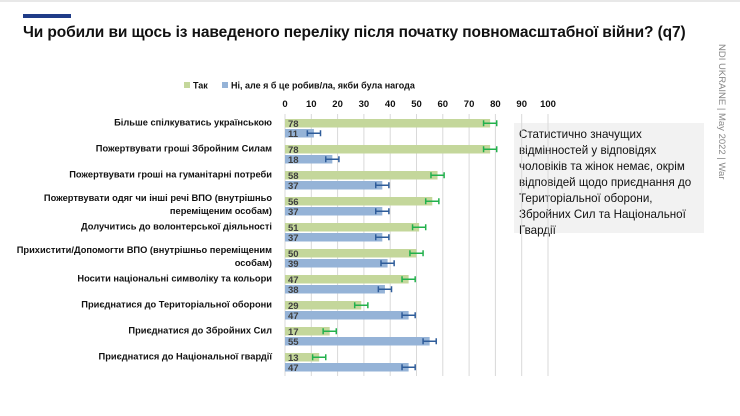  I want to click on category-label: особам), so click(253, 263).